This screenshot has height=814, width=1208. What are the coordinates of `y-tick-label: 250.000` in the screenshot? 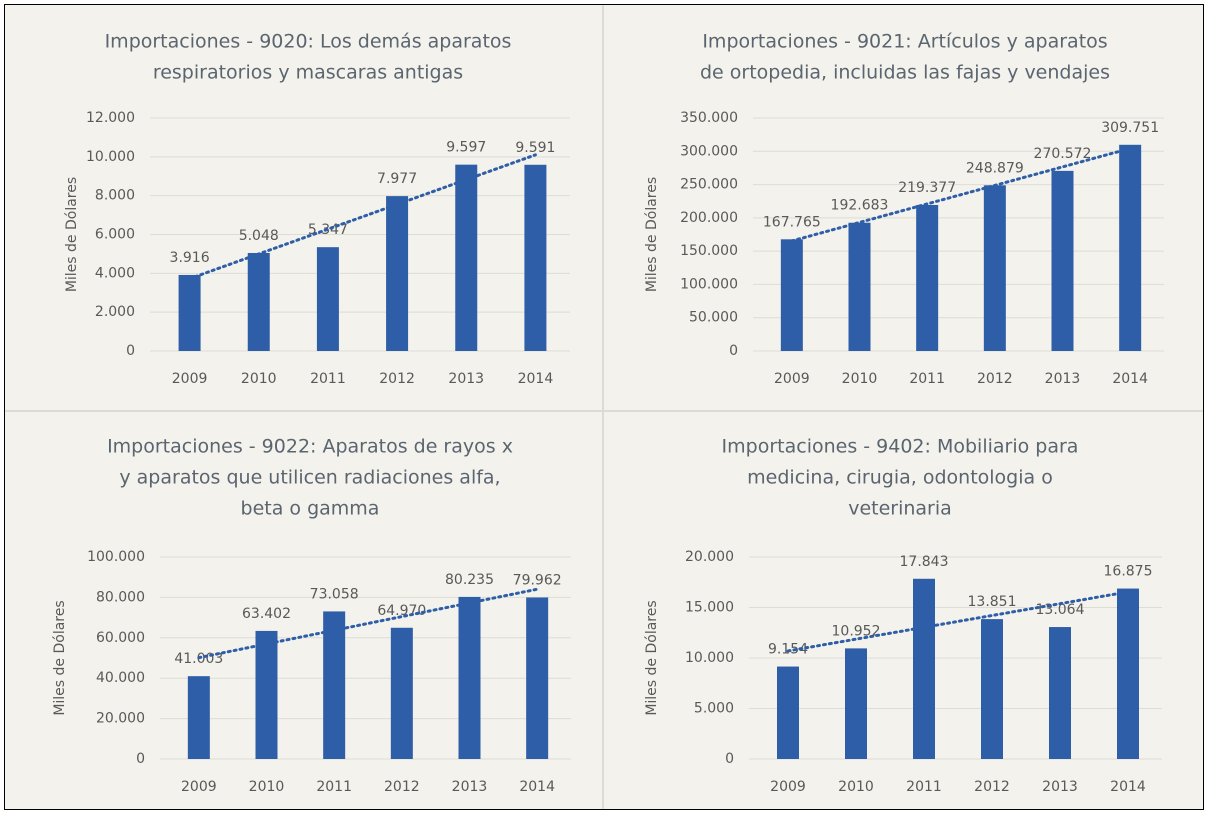 It's located at (709, 185).